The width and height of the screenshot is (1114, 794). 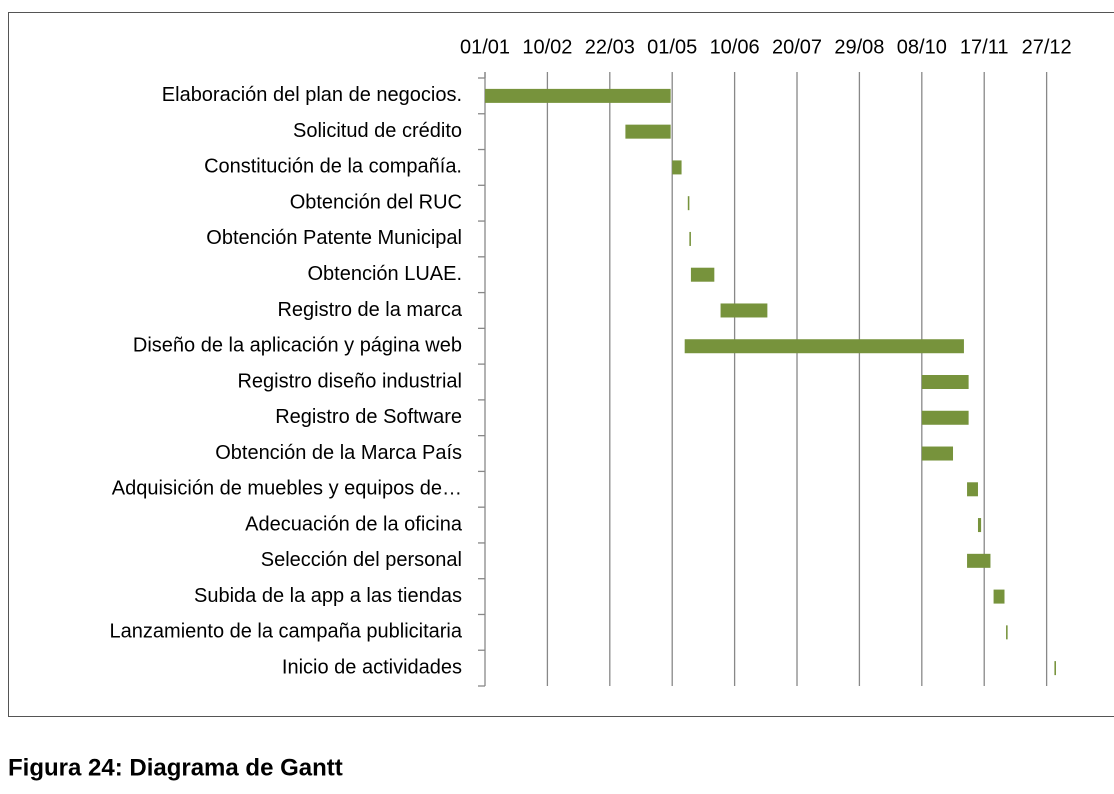 What do you see at coordinates (610, 47) in the screenshot?
I see `x-tick-label: 22/03` at bounding box center [610, 47].